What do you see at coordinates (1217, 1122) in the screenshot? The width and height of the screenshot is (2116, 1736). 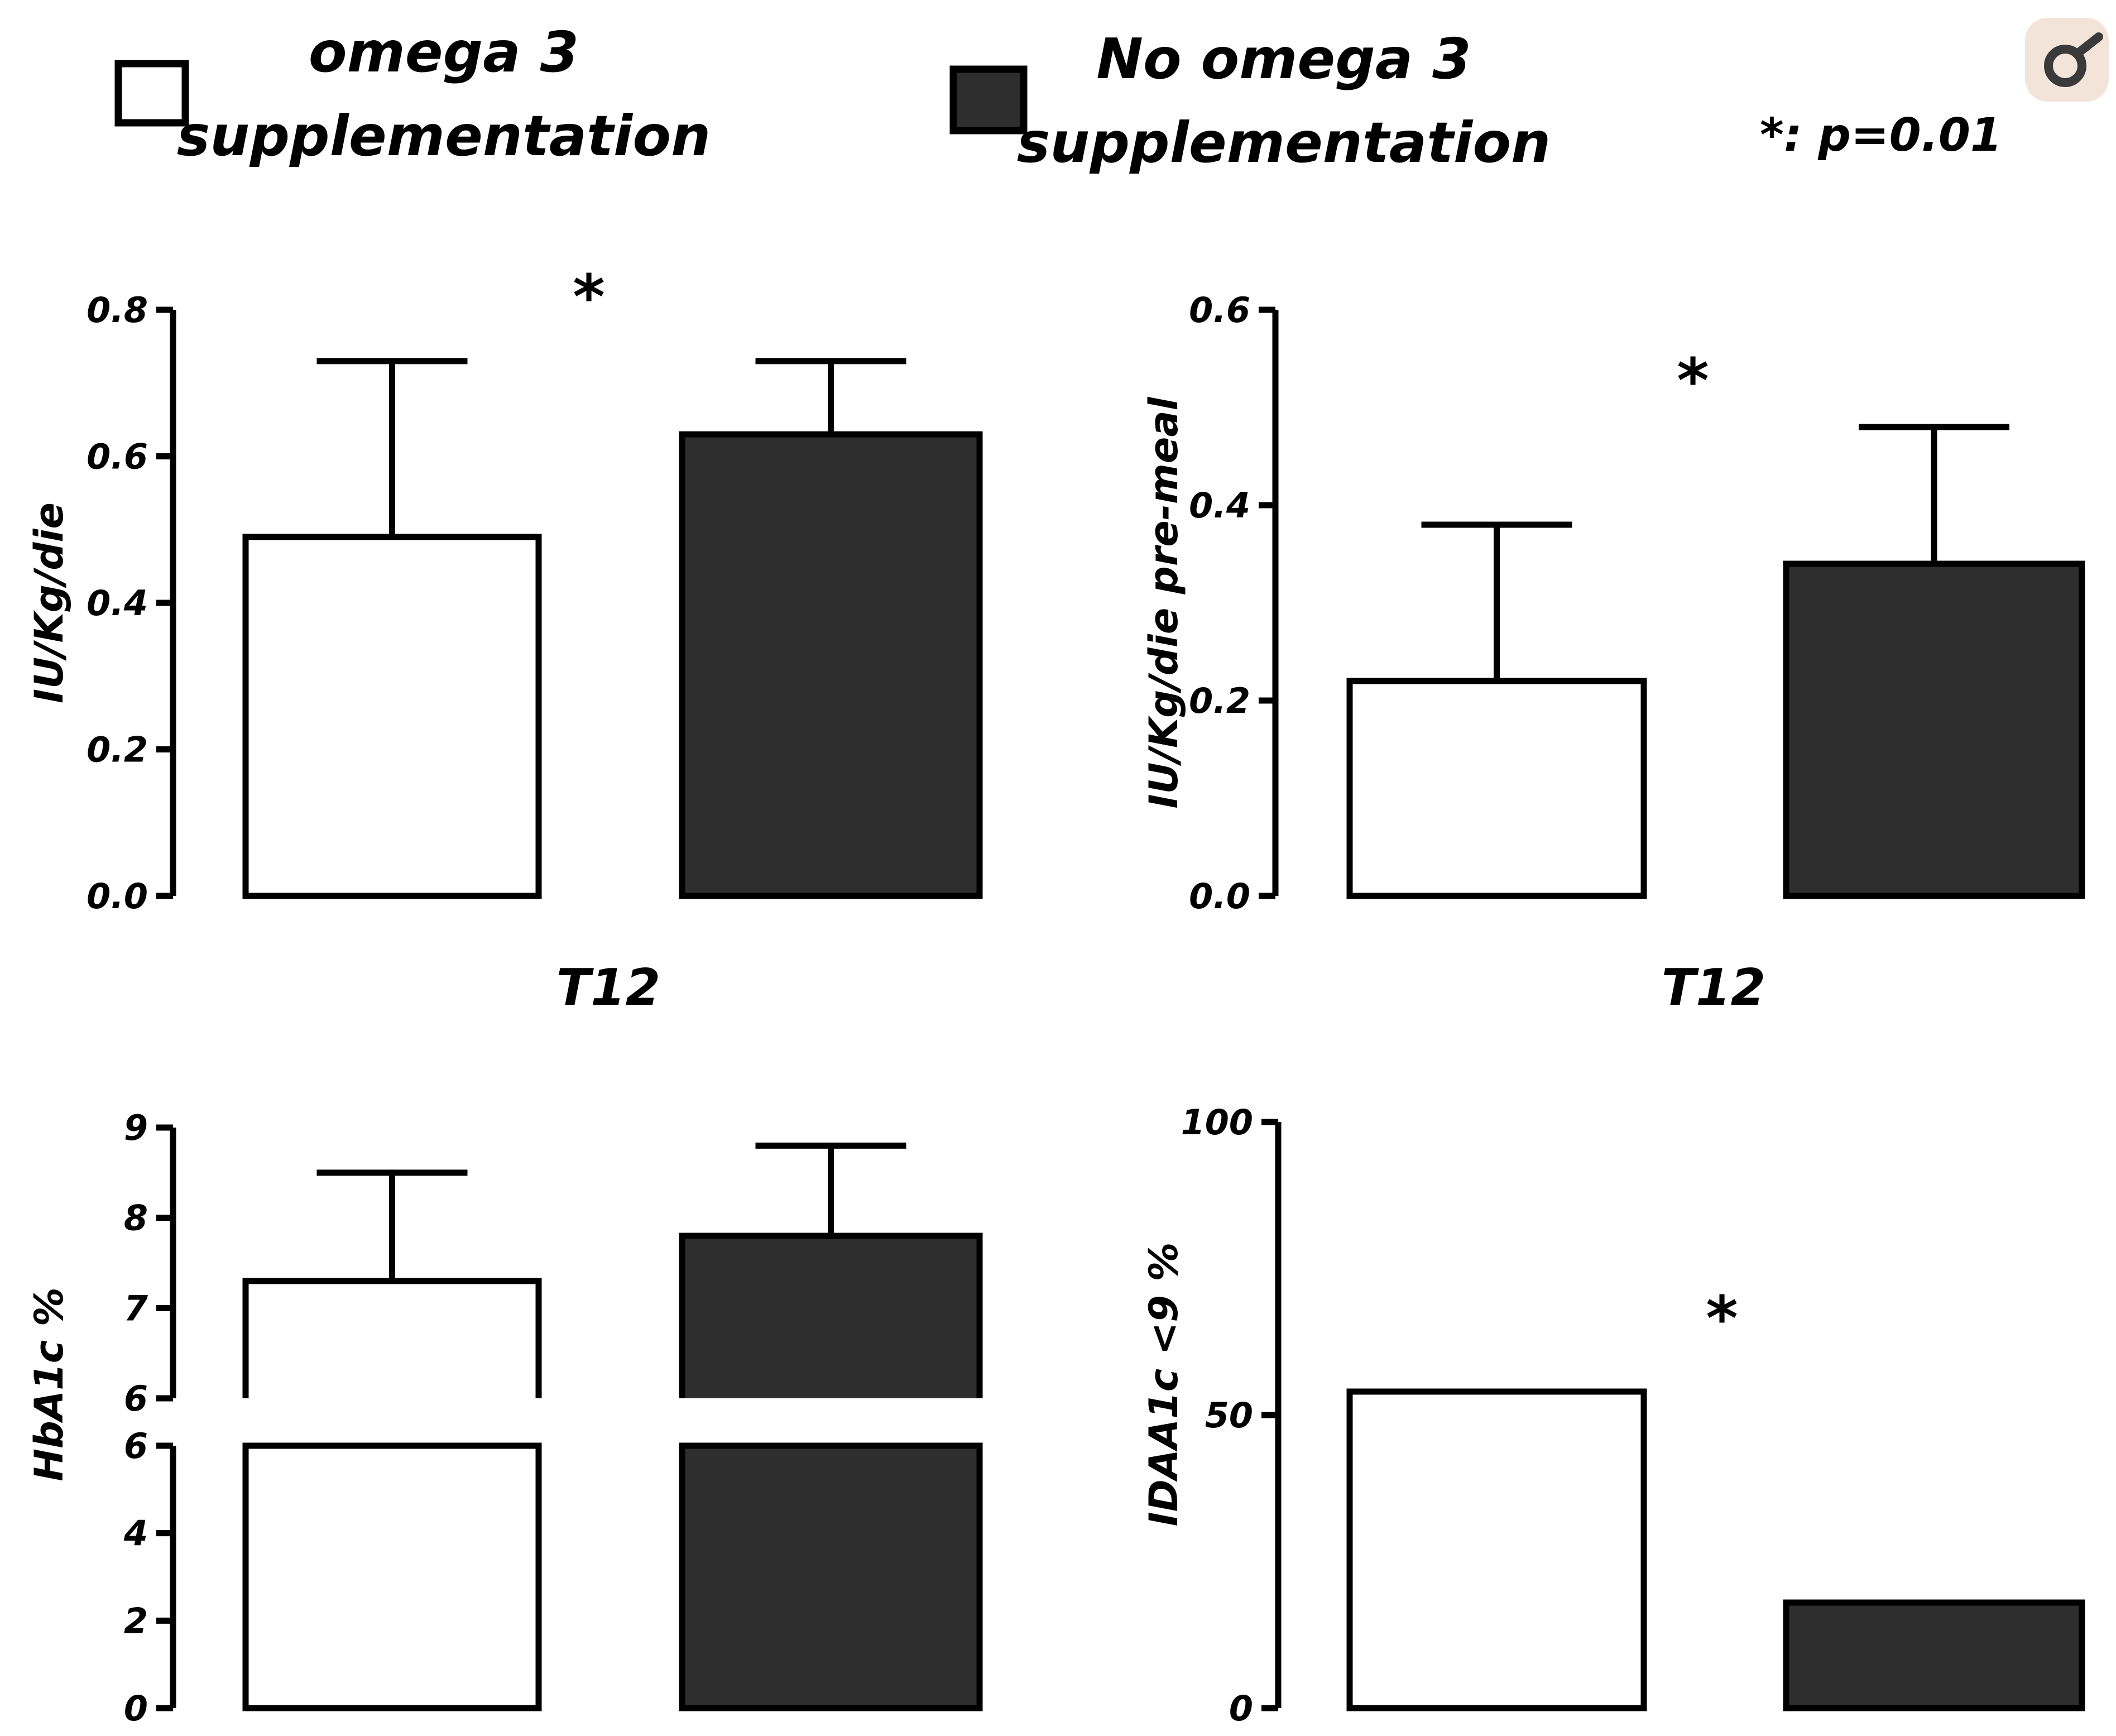 I see `y-tick-label: 100` at bounding box center [1217, 1122].